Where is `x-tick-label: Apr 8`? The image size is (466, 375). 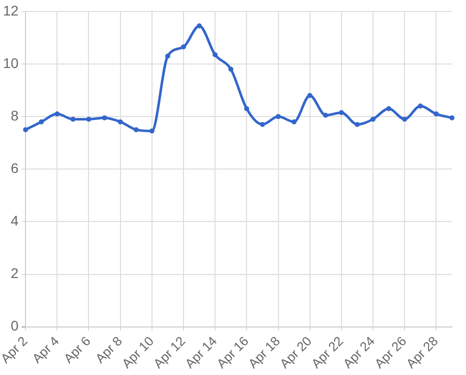
x-tick-label: Apr 8 is located at coordinates (108, 349).